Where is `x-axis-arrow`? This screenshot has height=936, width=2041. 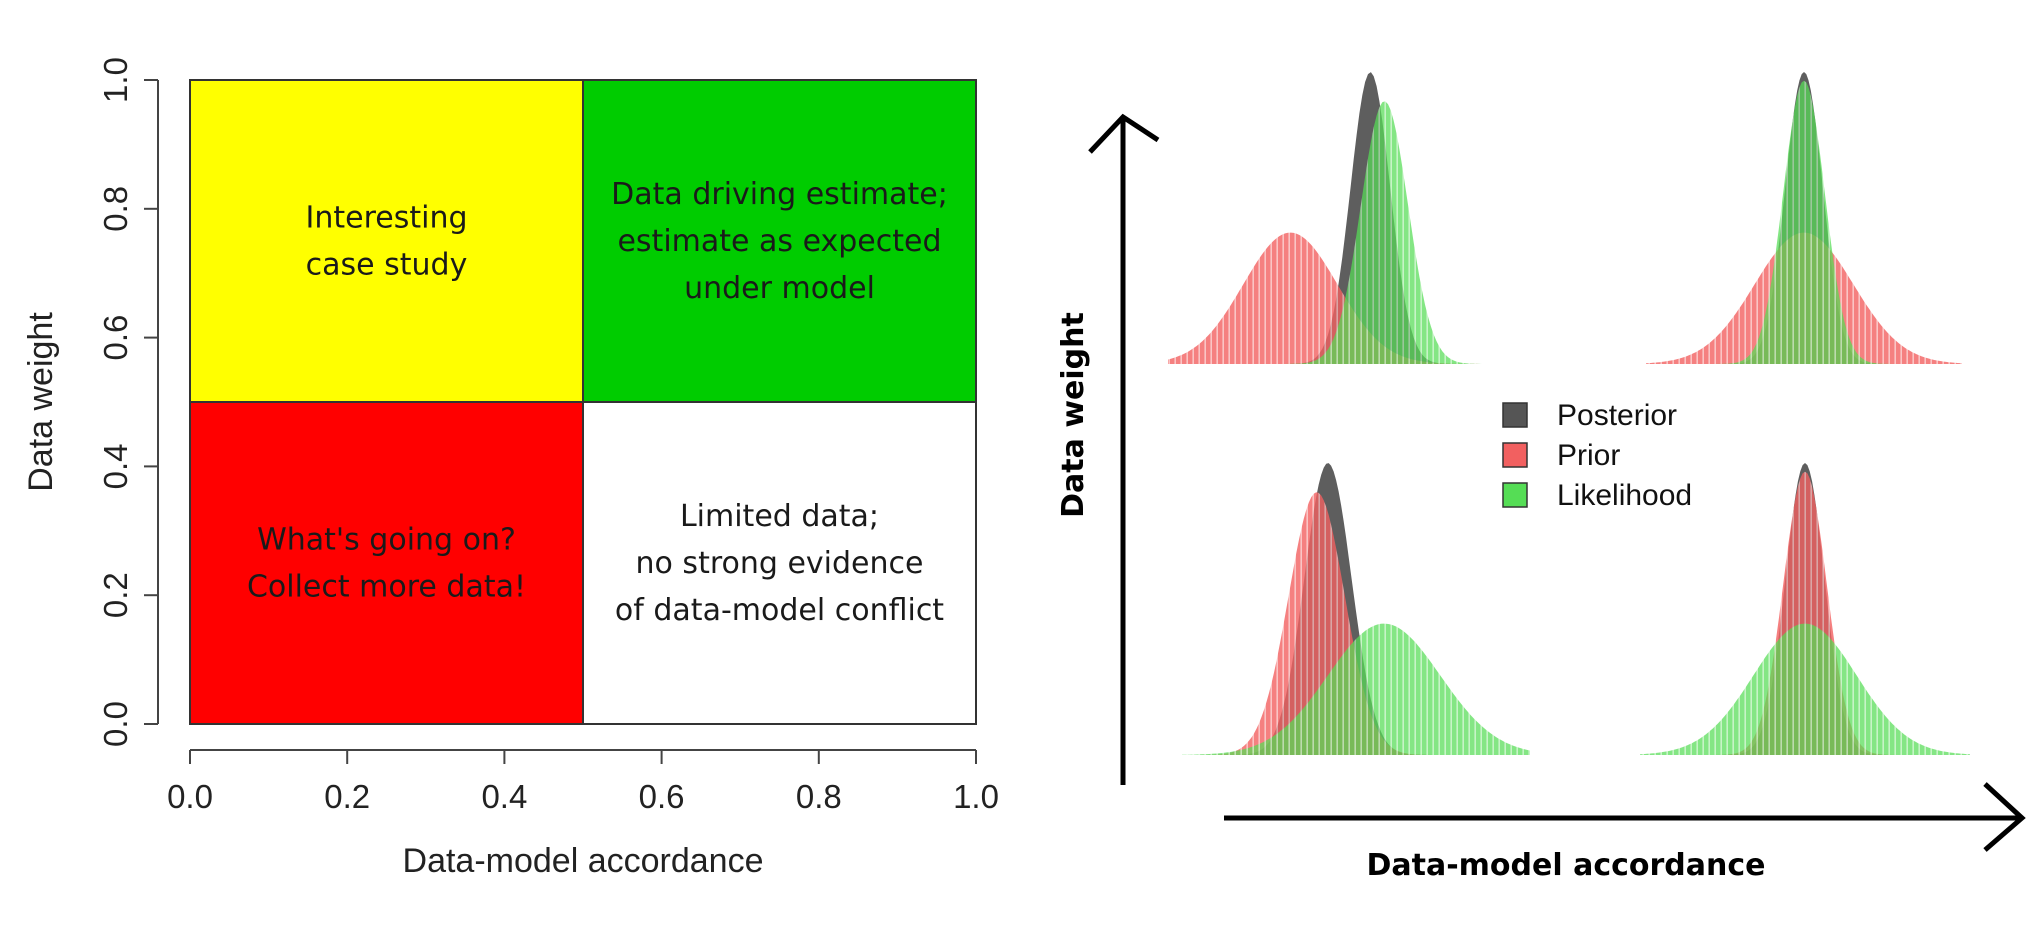
x-axis-arrow is located at coordinates (1625, 817).